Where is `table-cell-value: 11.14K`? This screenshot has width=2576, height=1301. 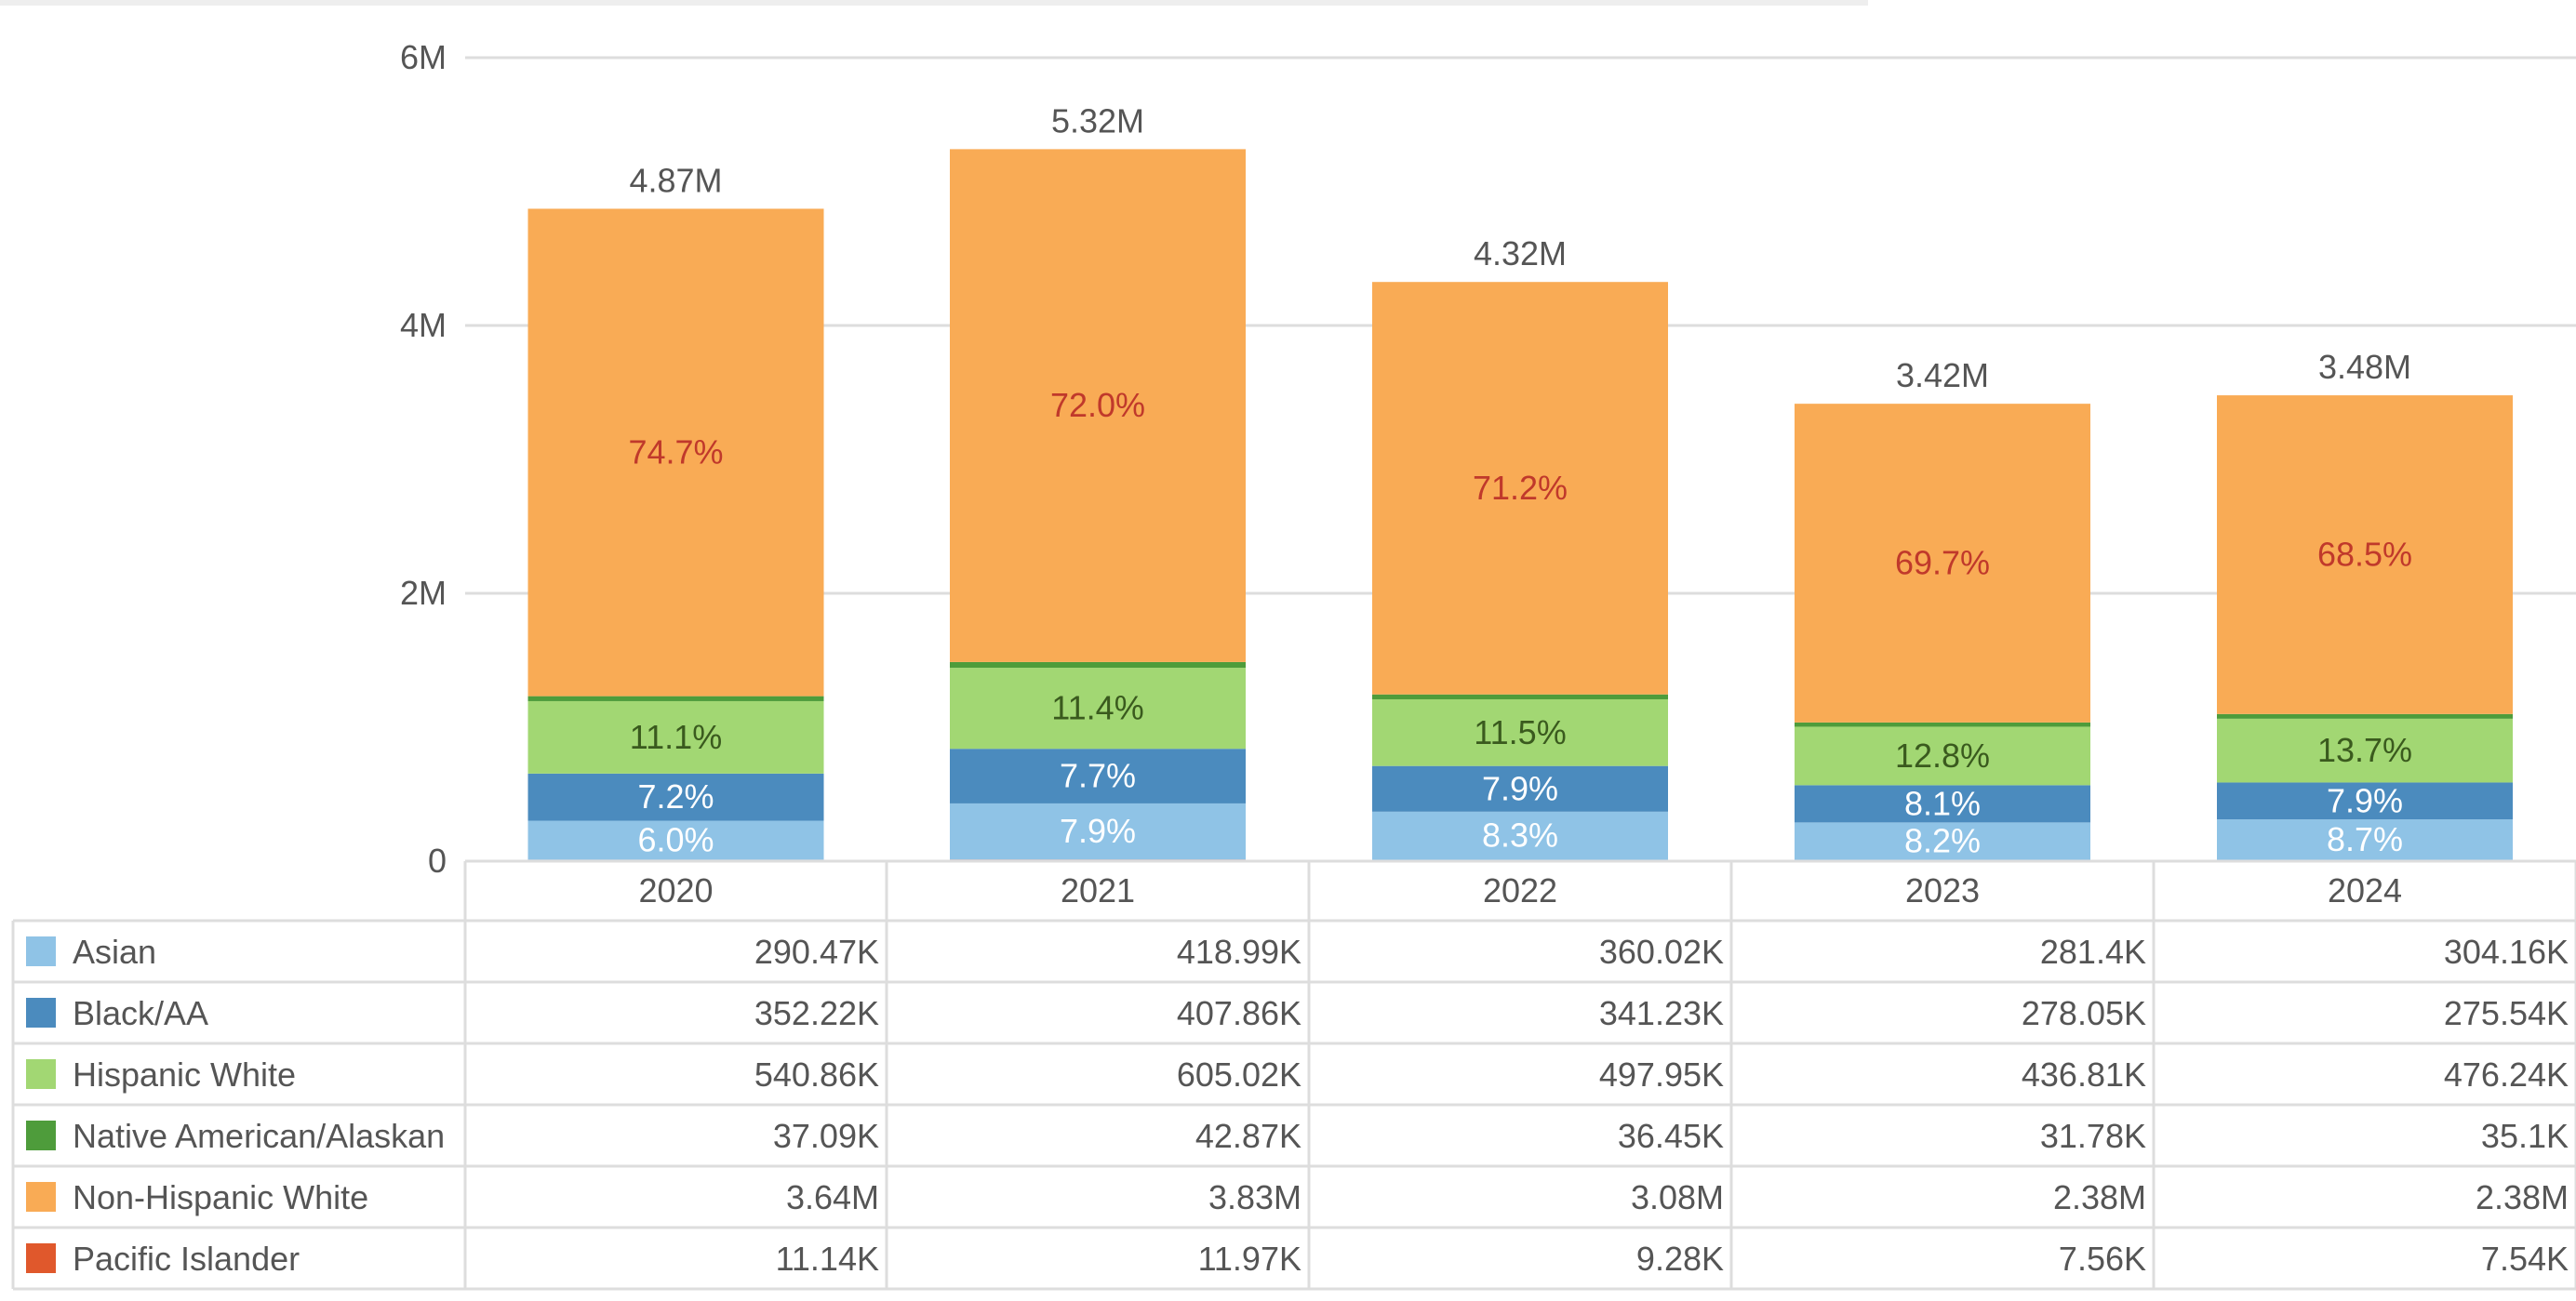 table-cell-value: 11.14K is located at coordinates (827, 1259).